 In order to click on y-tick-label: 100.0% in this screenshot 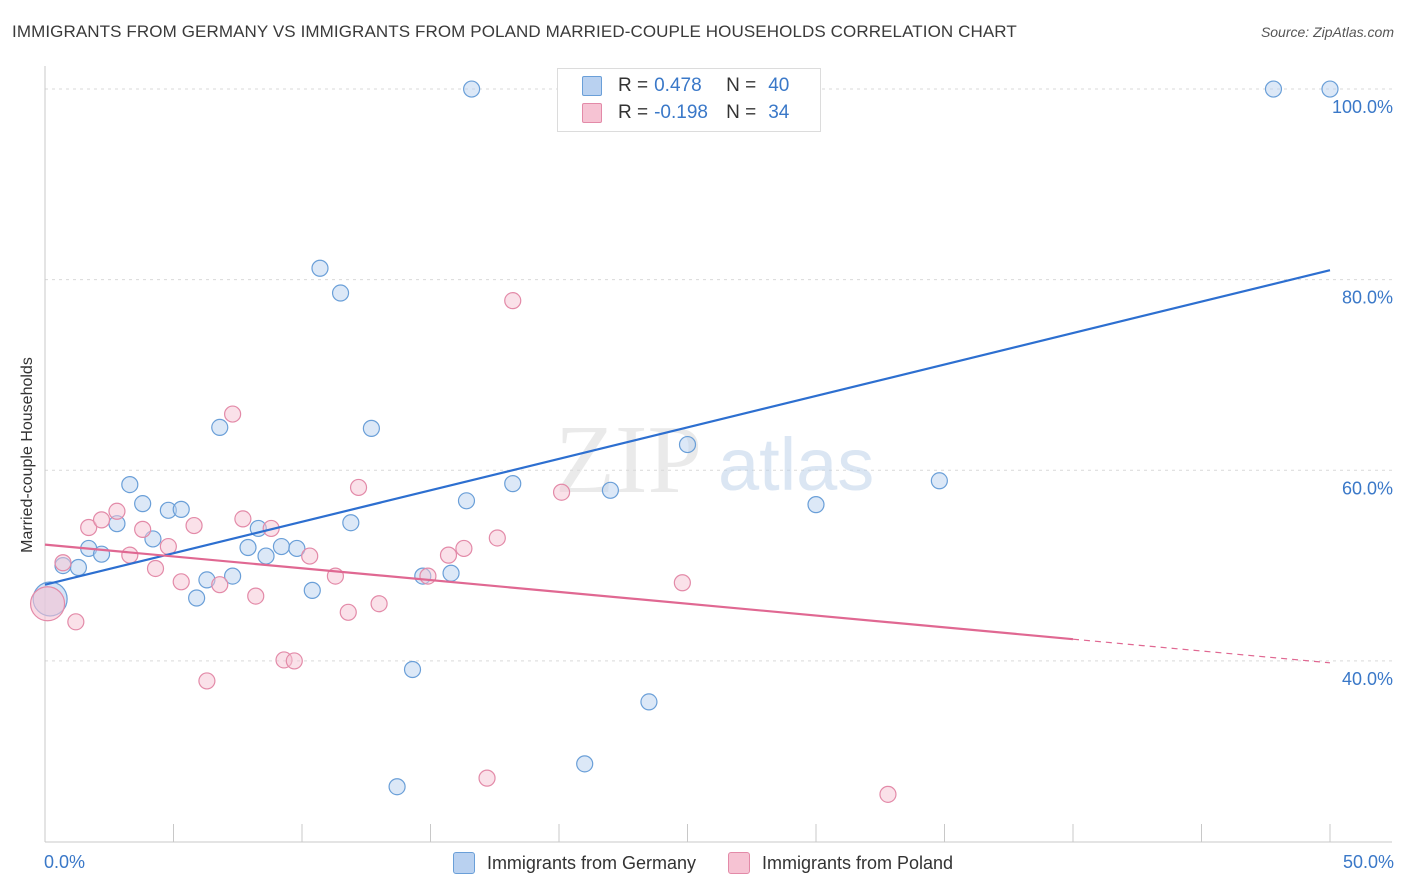, I will do `click(1362, 107)`.